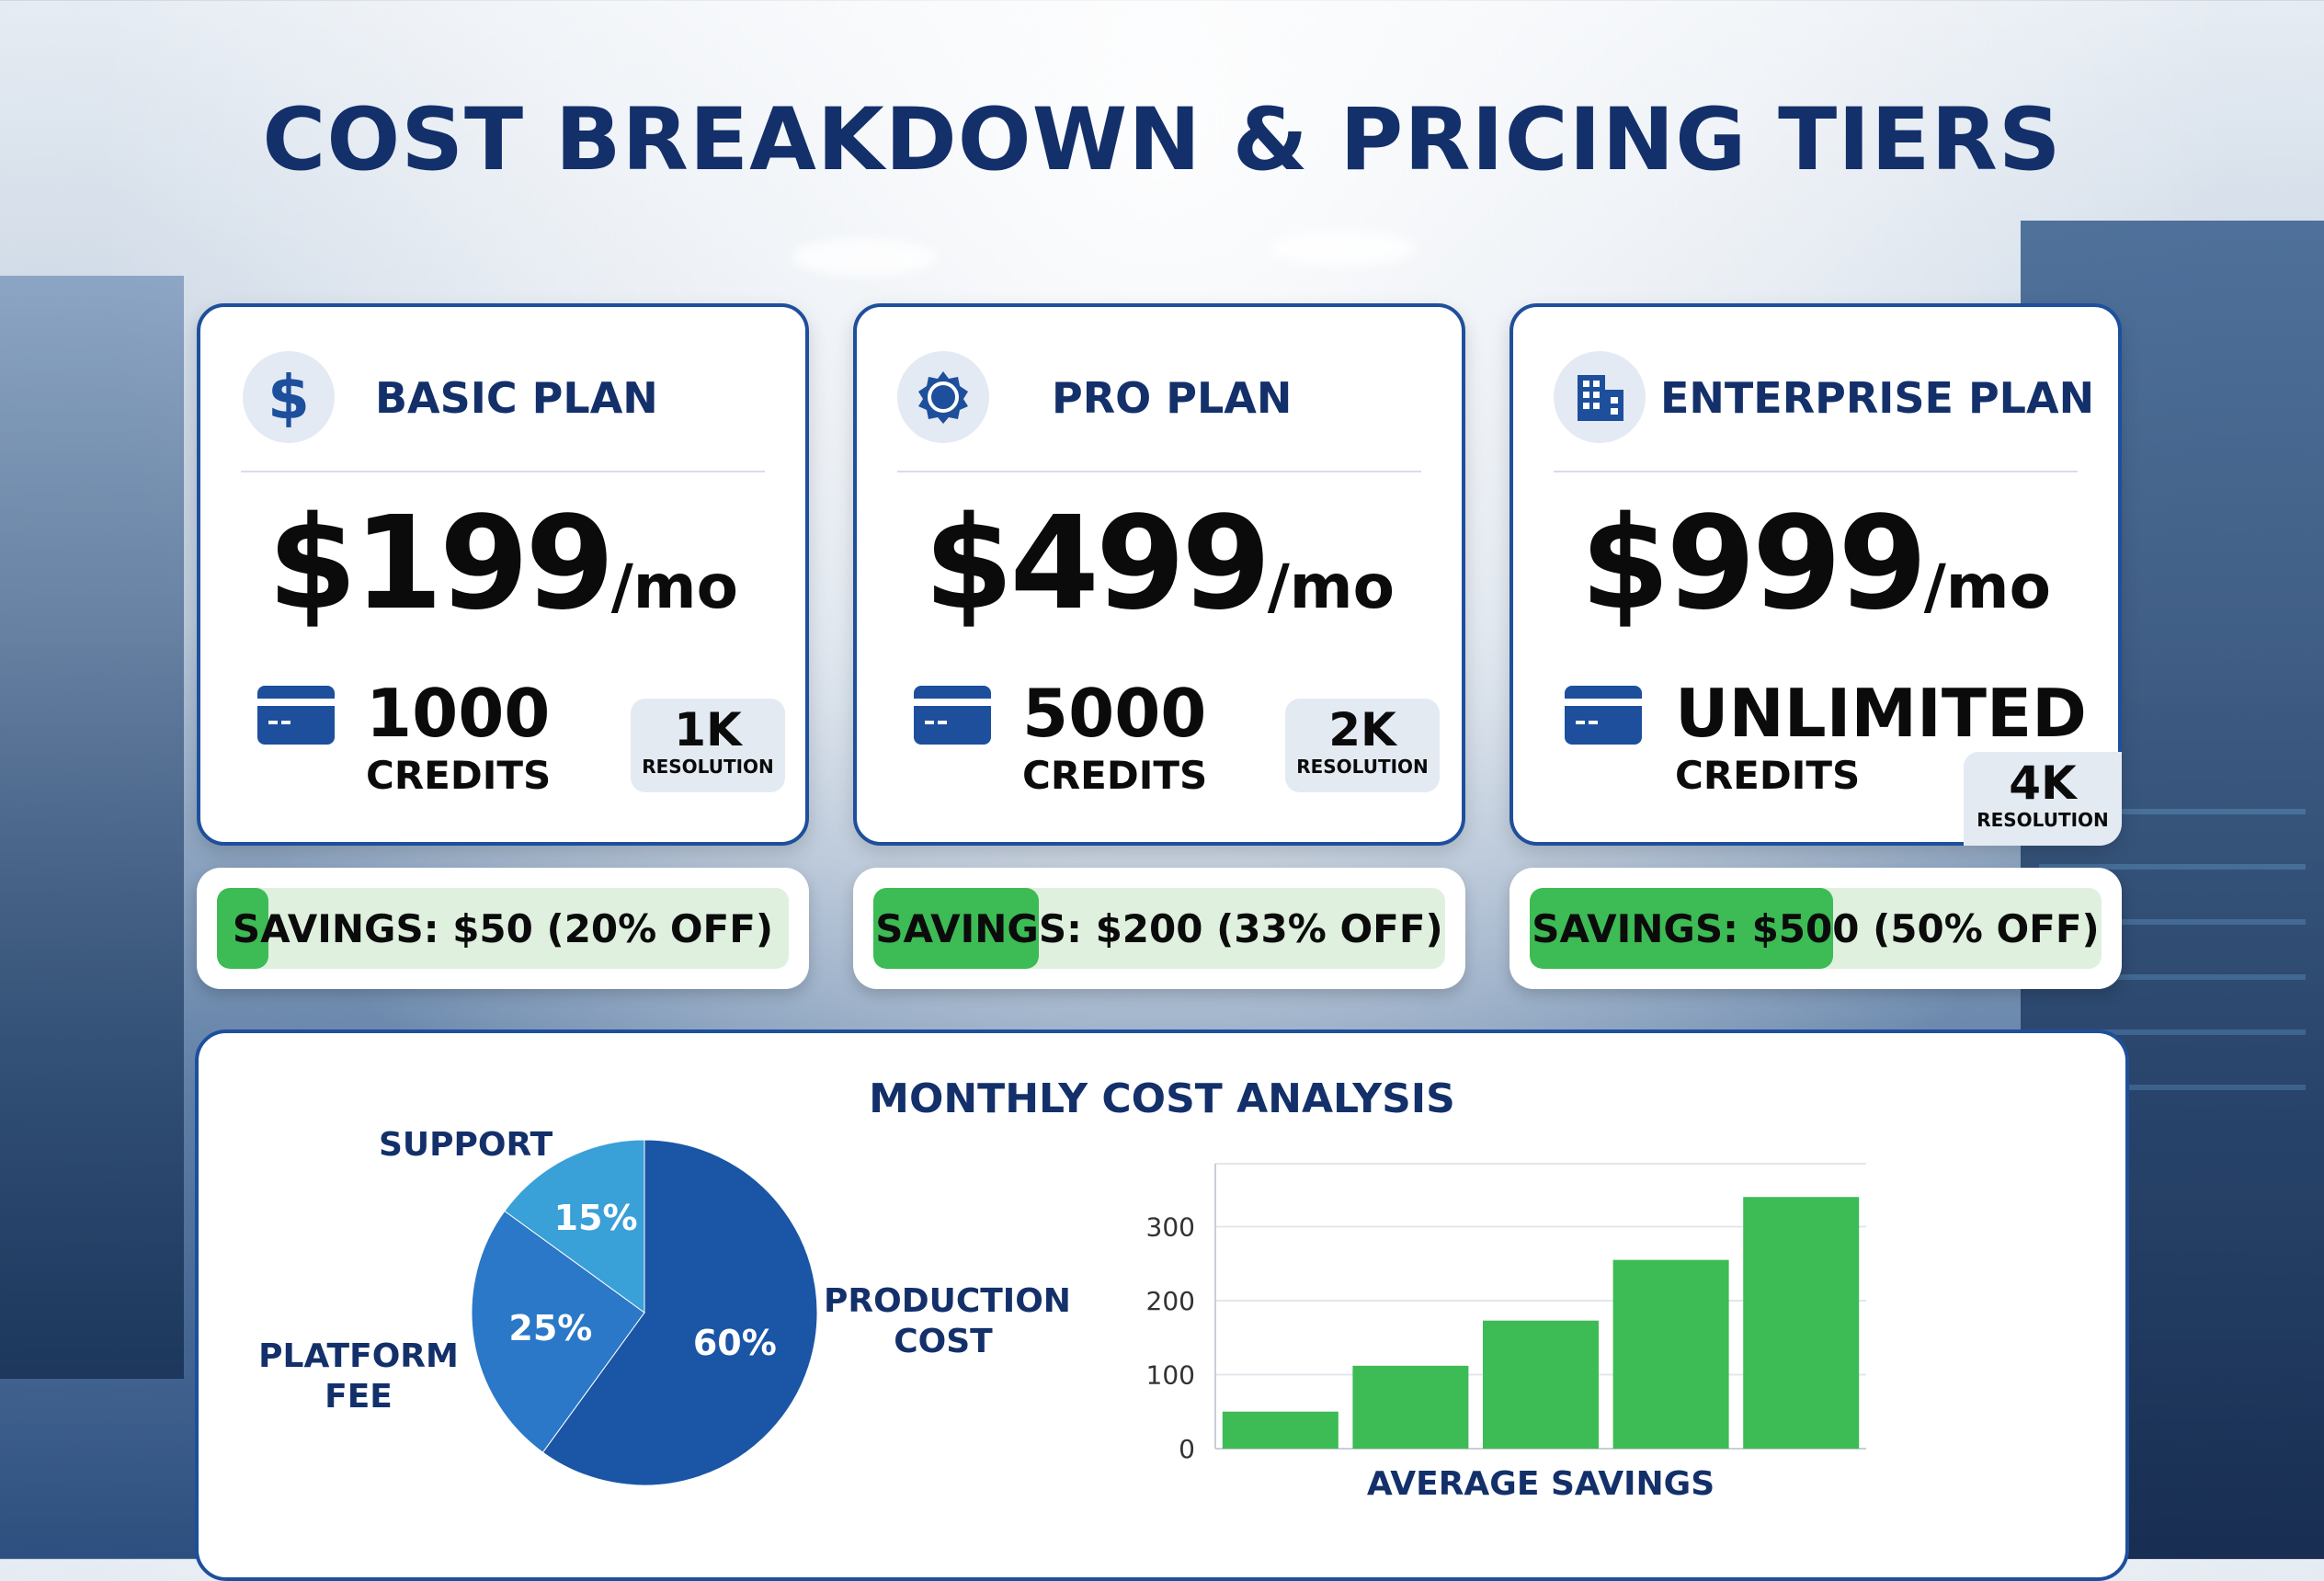 The height and width of the screenshot is (1581, 2324). I want to click on pie-label-support: SUPPORT, so click(466, 1145).